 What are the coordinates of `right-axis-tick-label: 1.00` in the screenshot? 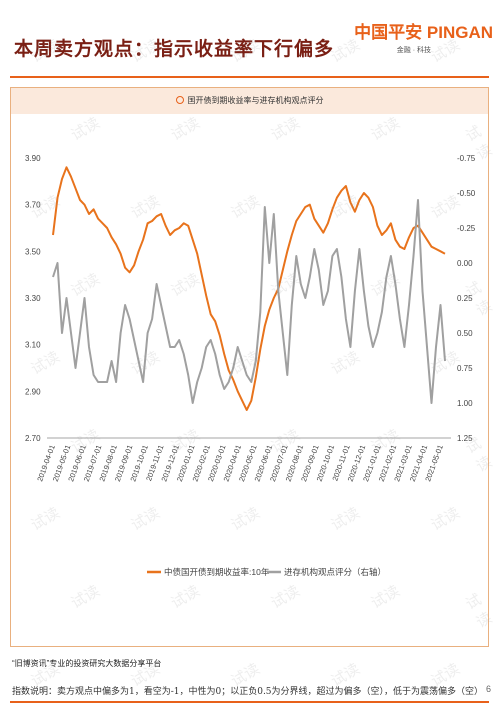 It's located at (465, 403).